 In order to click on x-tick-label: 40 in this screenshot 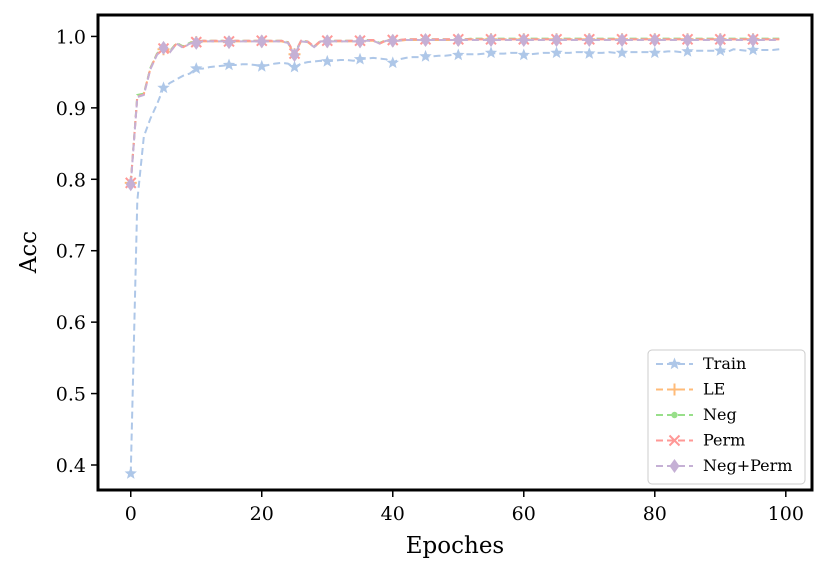, I will do `click(393, 514)`.